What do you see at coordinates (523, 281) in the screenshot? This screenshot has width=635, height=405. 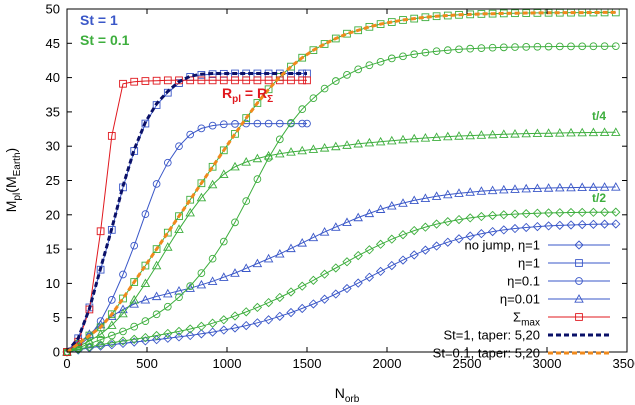 I see `legend-label: η=0.1` at bounding box center [523, 281].